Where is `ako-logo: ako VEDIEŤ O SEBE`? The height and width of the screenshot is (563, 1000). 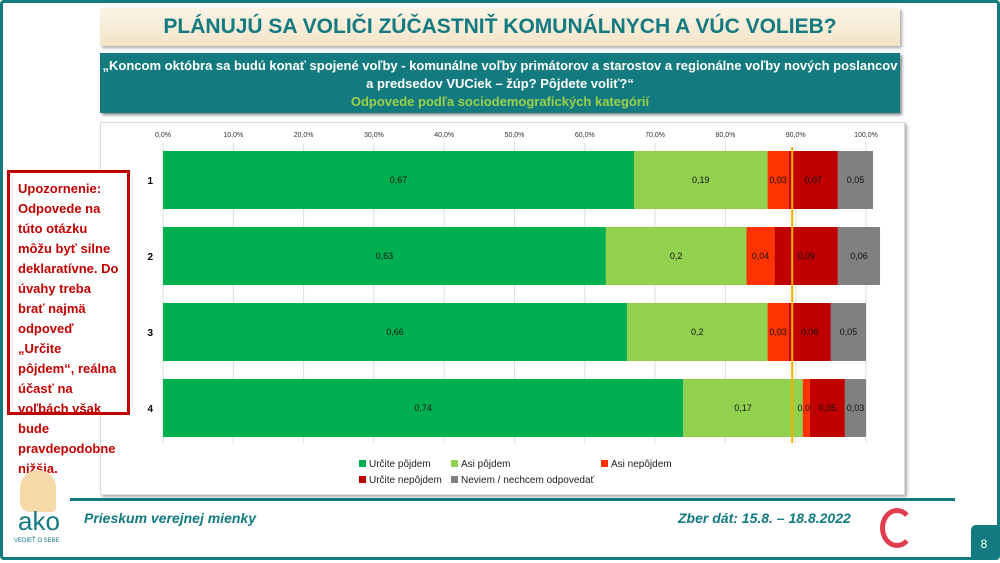 ako-logo: ako VEDIEŤ O SEBE is located at coordinates (44, 510).